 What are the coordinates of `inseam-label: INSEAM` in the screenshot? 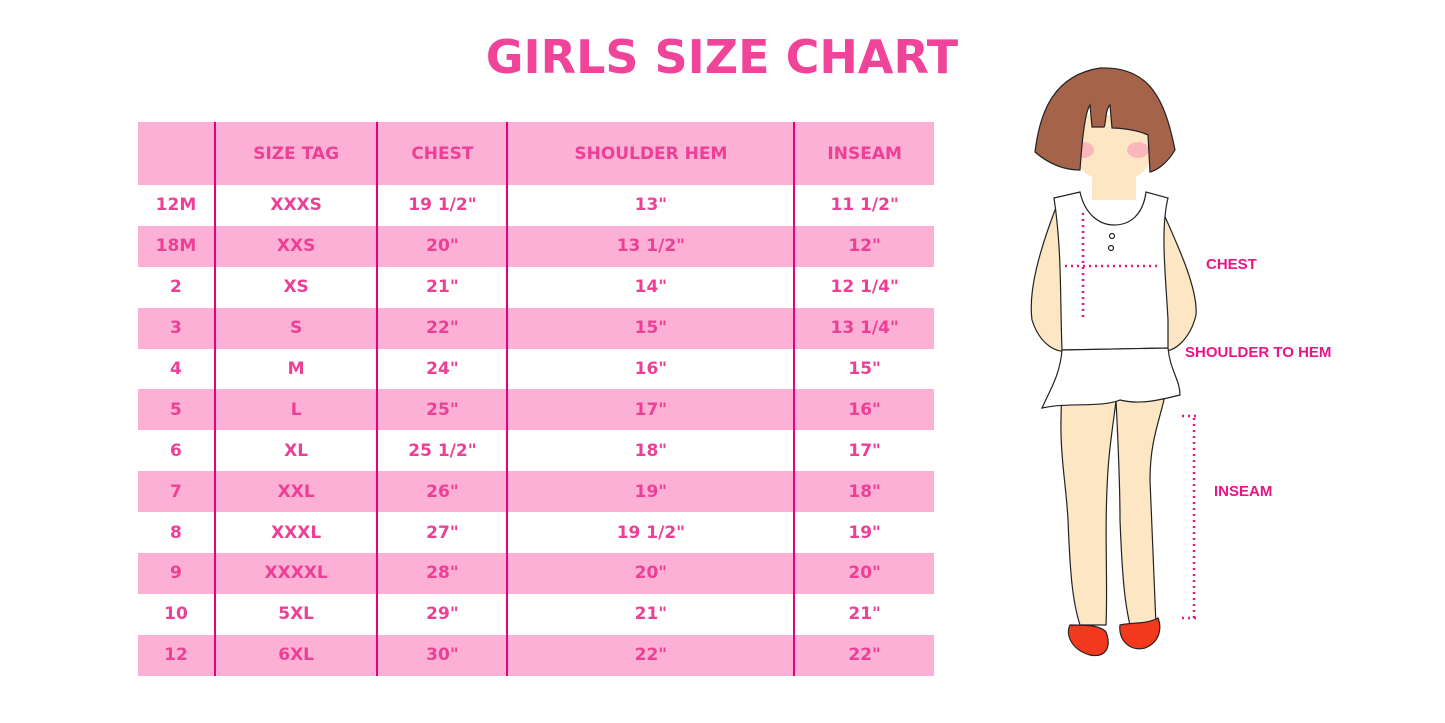 It's located at (1243, 491).